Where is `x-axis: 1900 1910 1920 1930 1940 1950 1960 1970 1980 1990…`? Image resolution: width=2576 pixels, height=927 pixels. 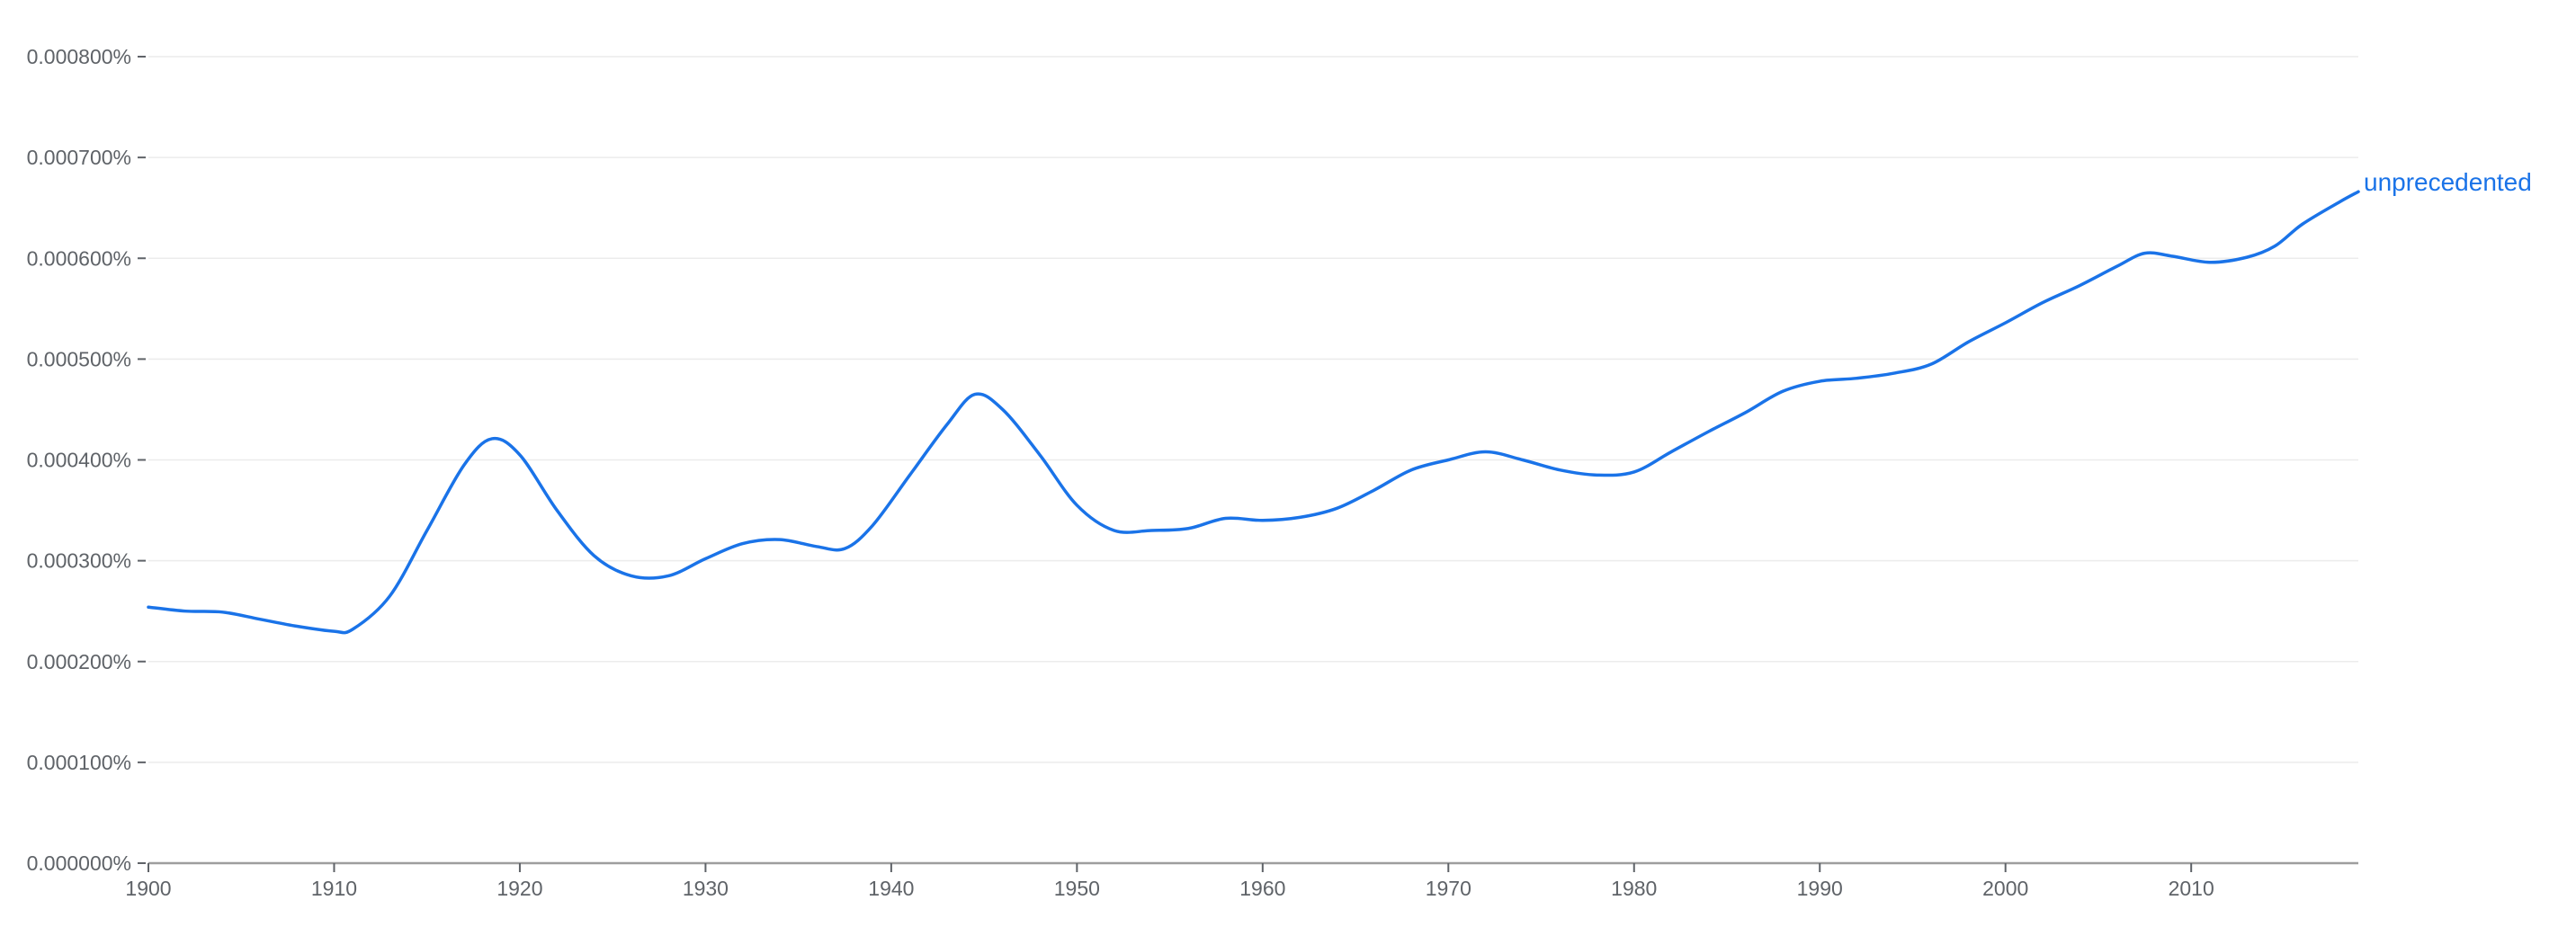
x-axis: 1900 1910 1920 1930 1940 1950 1960 1970 1980 1990… is located at coordinates (1241, 881).